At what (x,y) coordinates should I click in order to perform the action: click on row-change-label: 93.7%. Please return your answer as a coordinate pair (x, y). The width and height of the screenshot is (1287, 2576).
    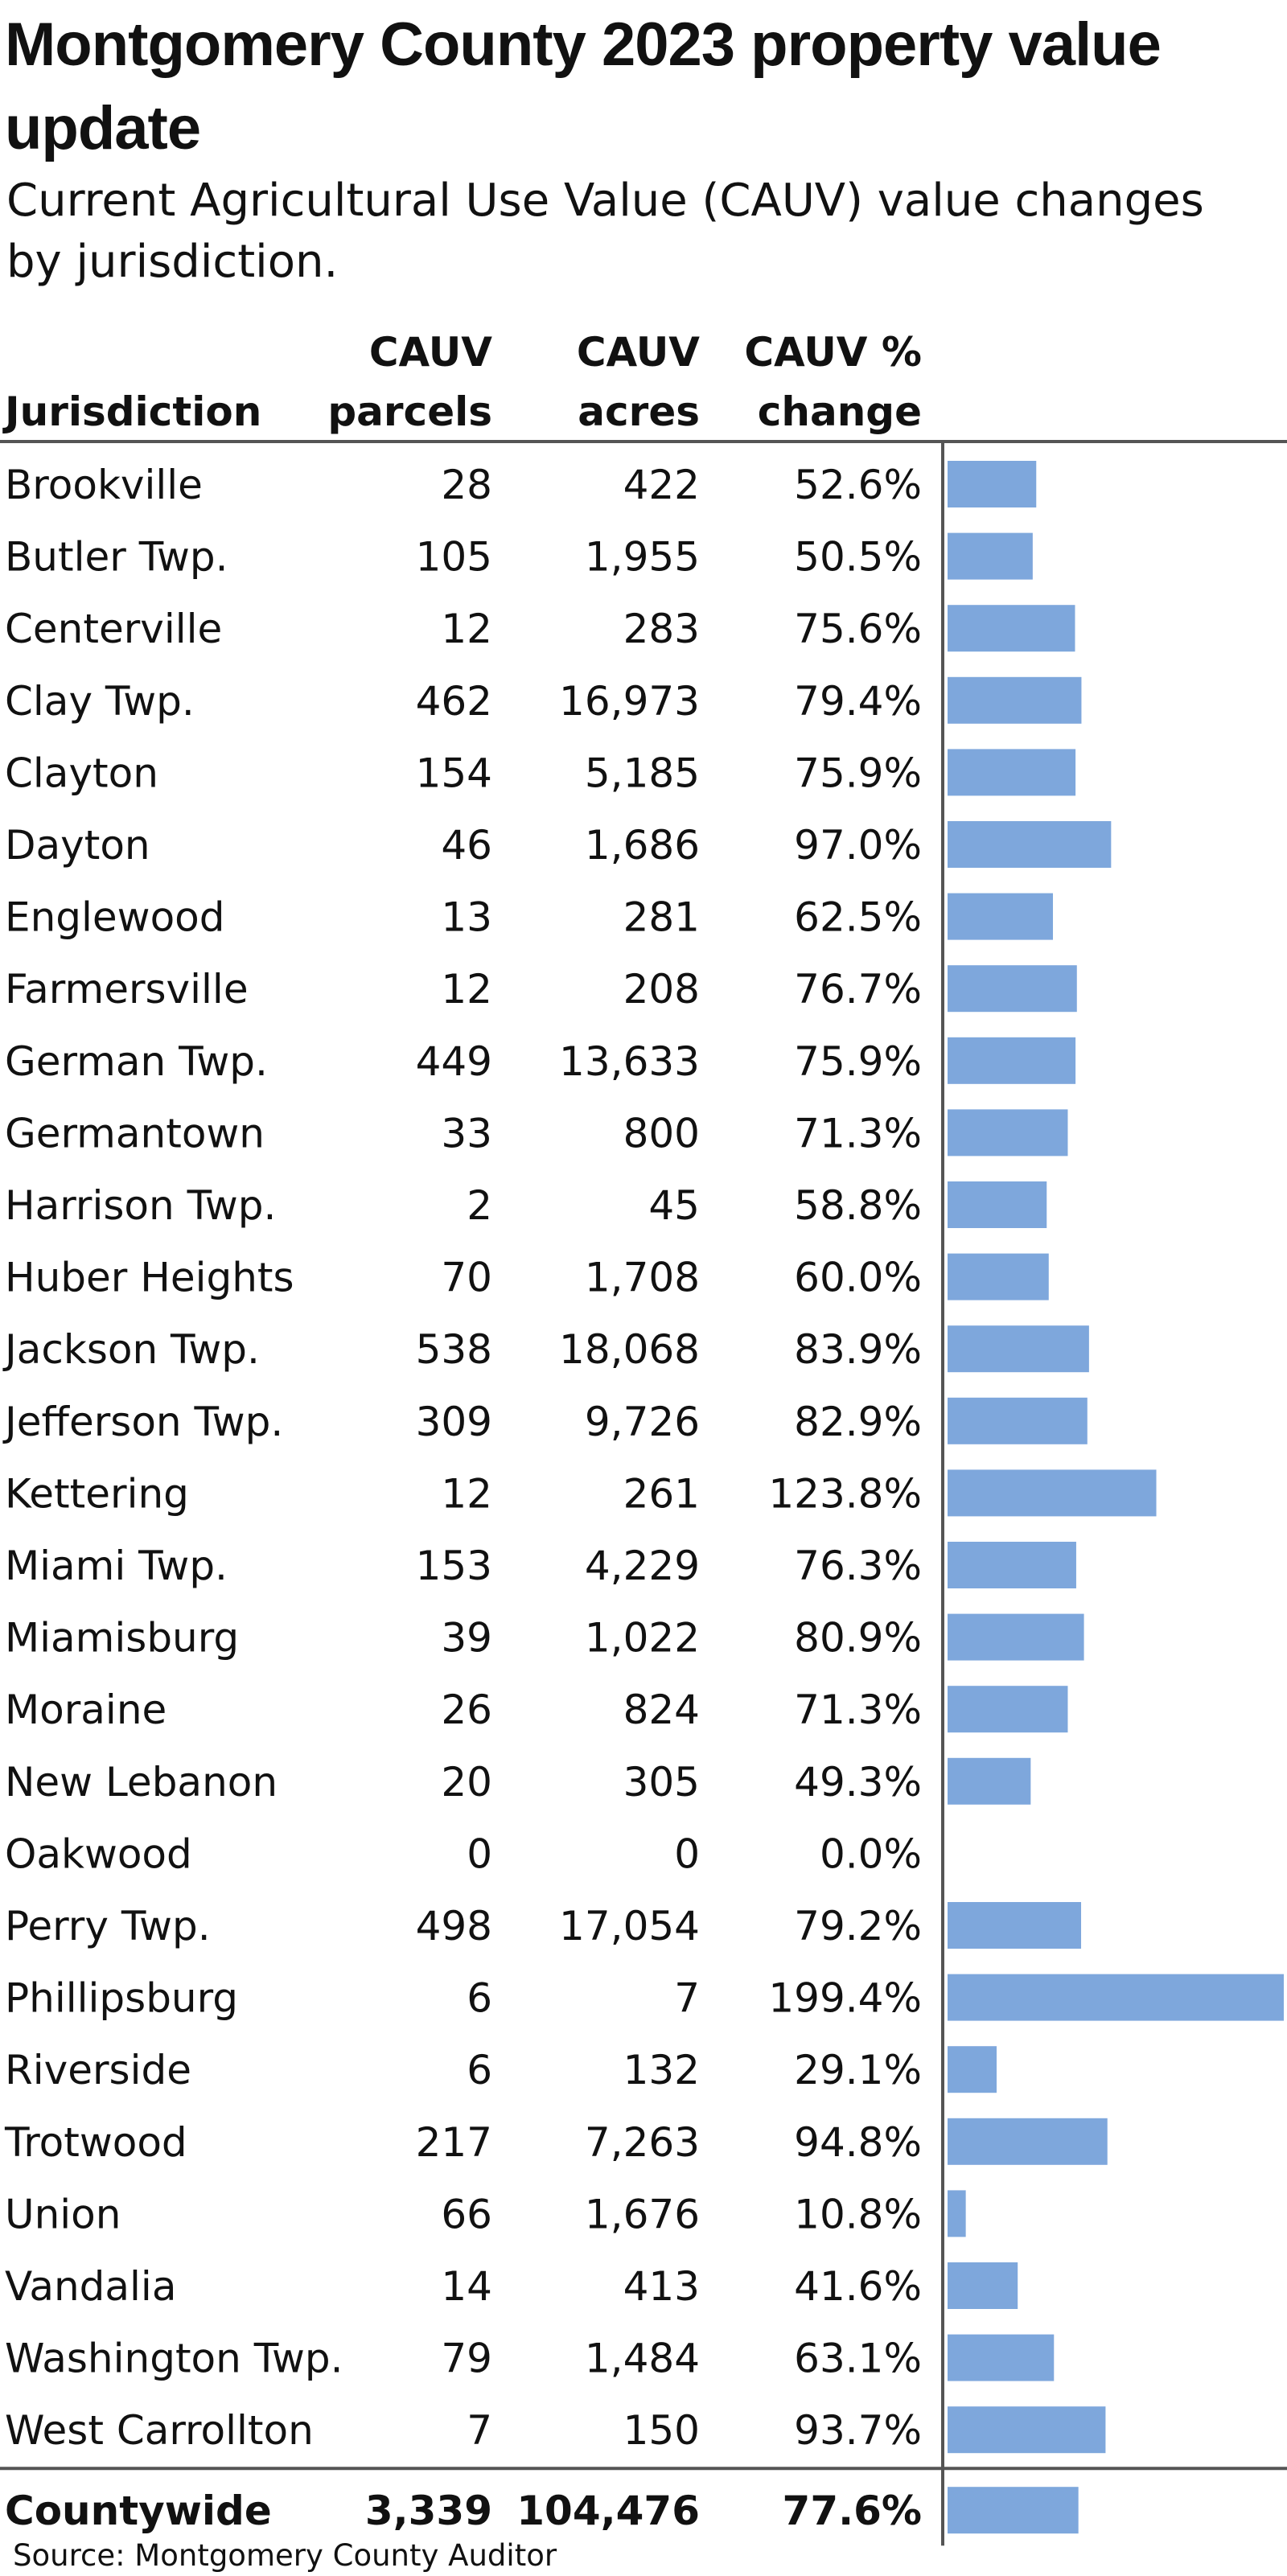
    Looking at the image, I should click on (858, 2430).